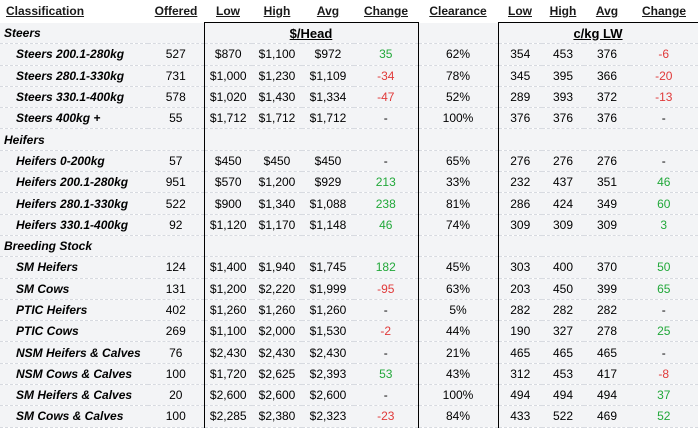  Describe the element at coordinates (607, 11) in the screenshot. I see `col-header-avg-ckg: Avg` at that location.